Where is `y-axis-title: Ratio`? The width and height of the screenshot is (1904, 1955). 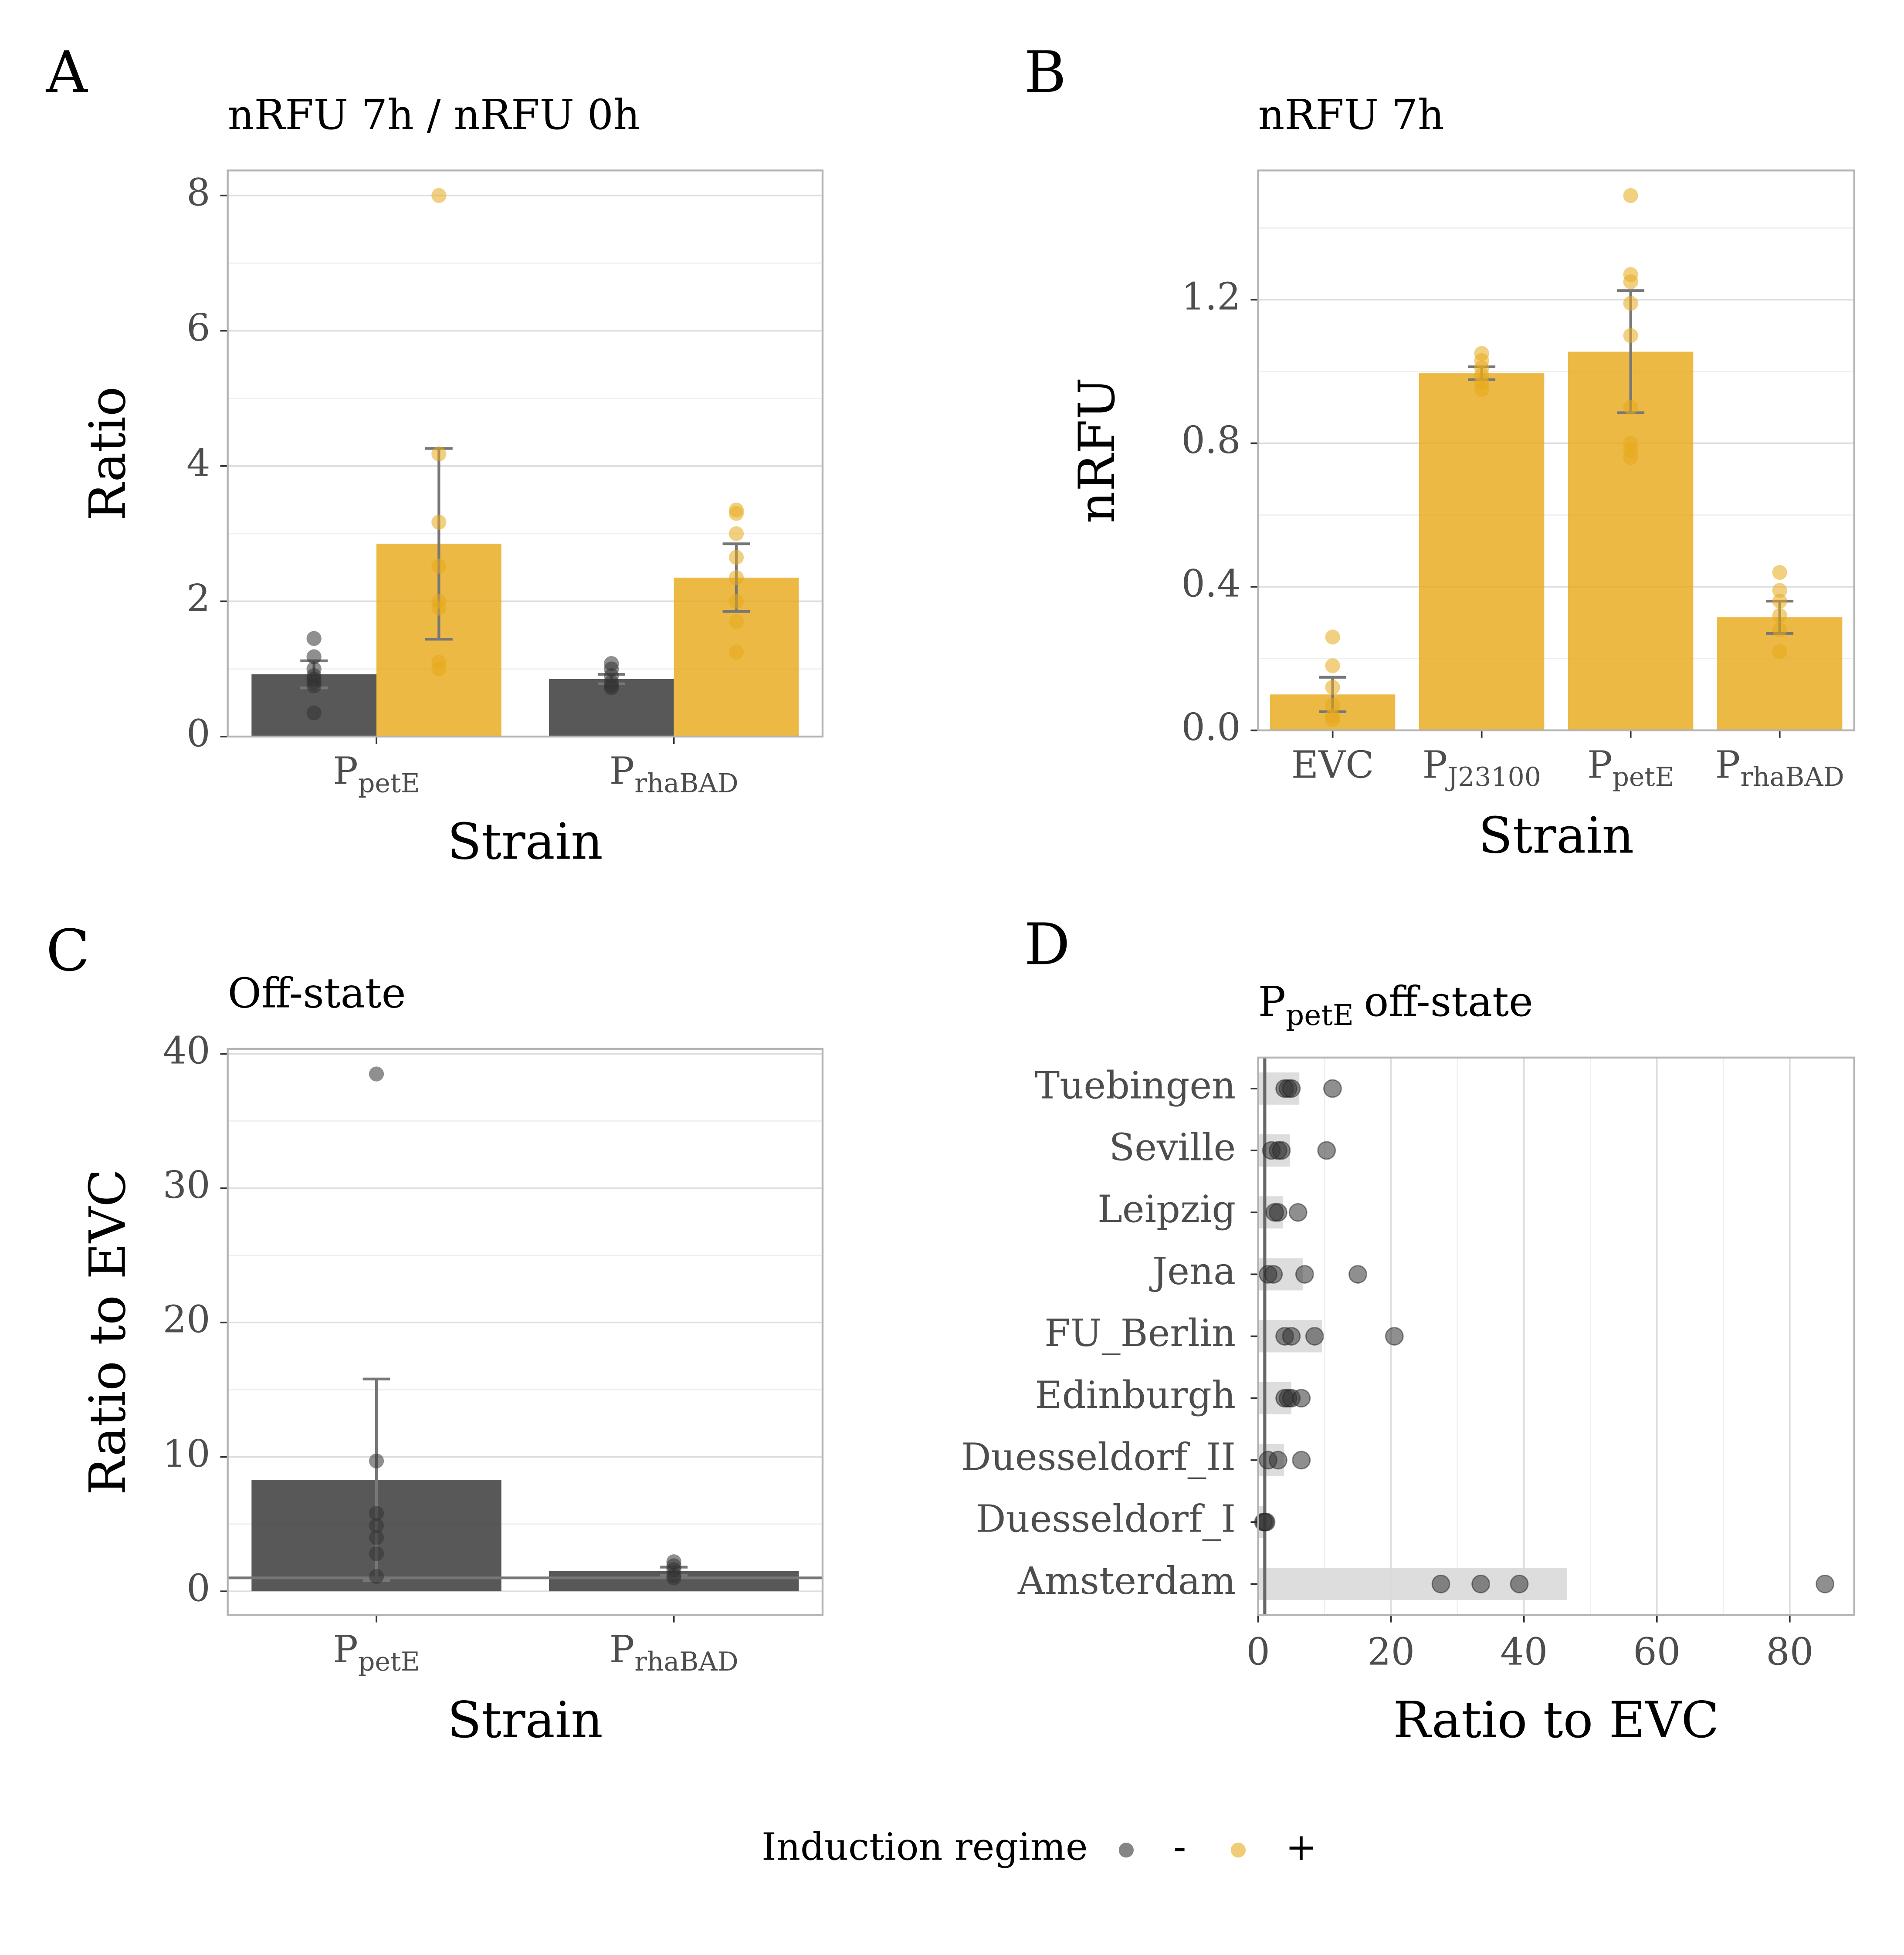
y-axis-title: Ratio is located at coordinates (108, 453).